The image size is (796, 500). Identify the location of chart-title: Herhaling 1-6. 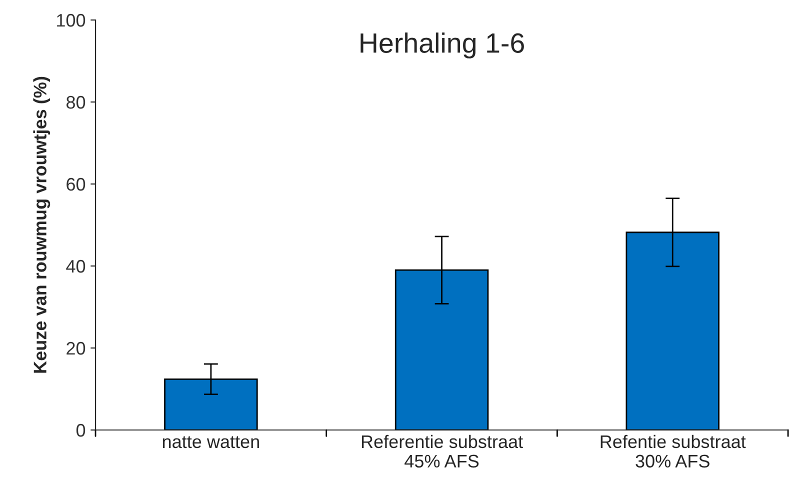
(442, 45).